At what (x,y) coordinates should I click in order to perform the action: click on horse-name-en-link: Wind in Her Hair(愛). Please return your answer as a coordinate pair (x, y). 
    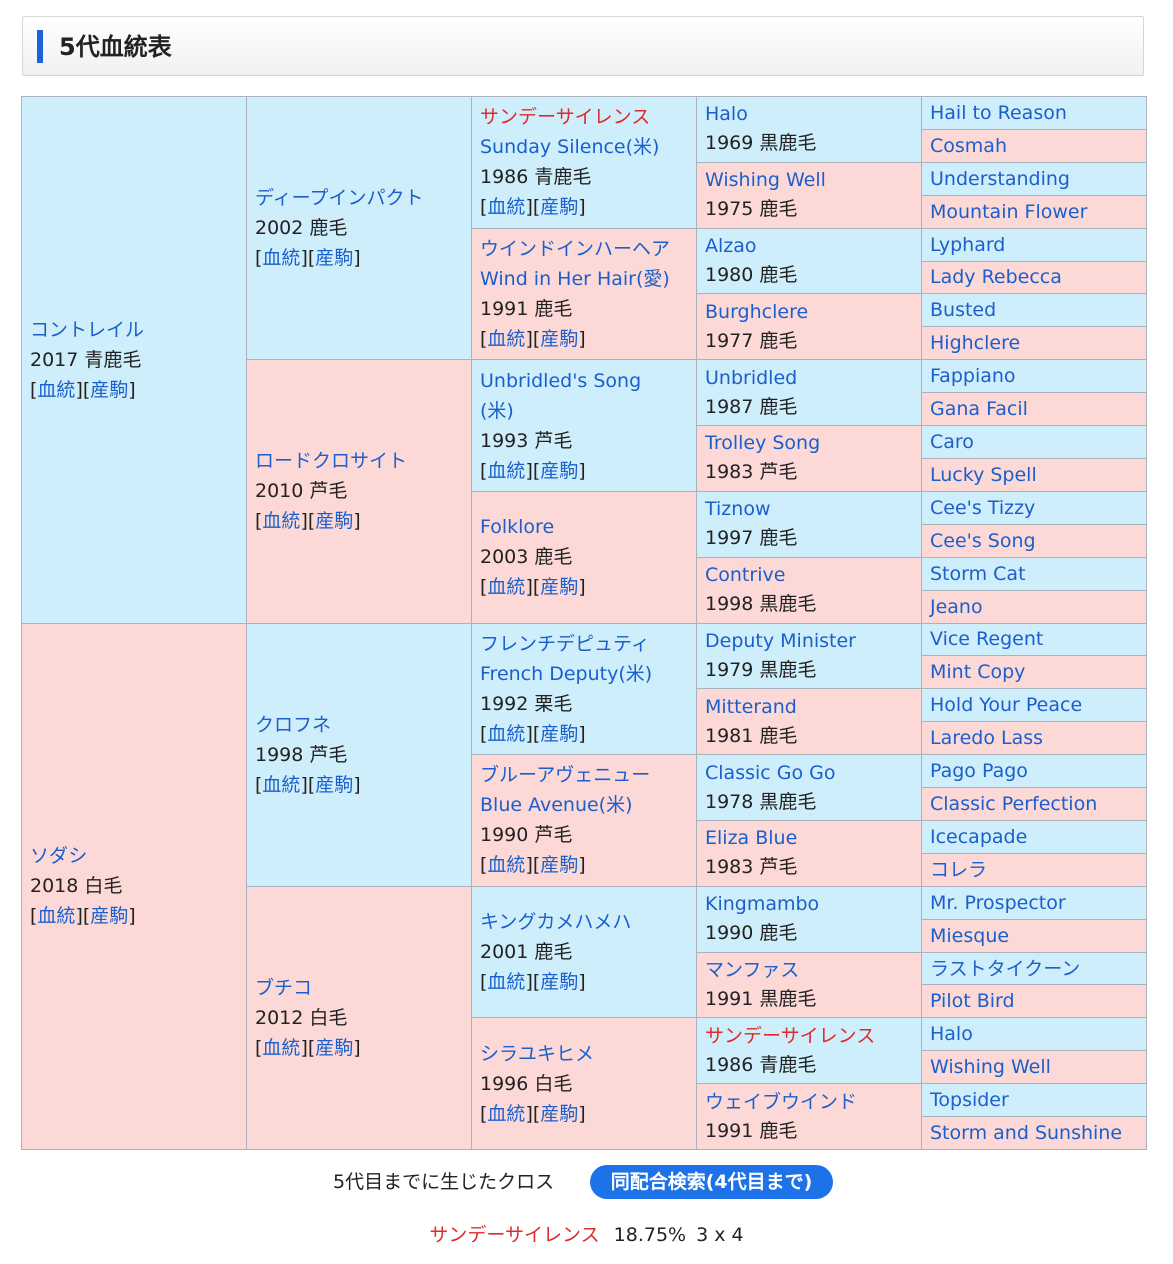
    Looking at the image, I should click on (575, 278).